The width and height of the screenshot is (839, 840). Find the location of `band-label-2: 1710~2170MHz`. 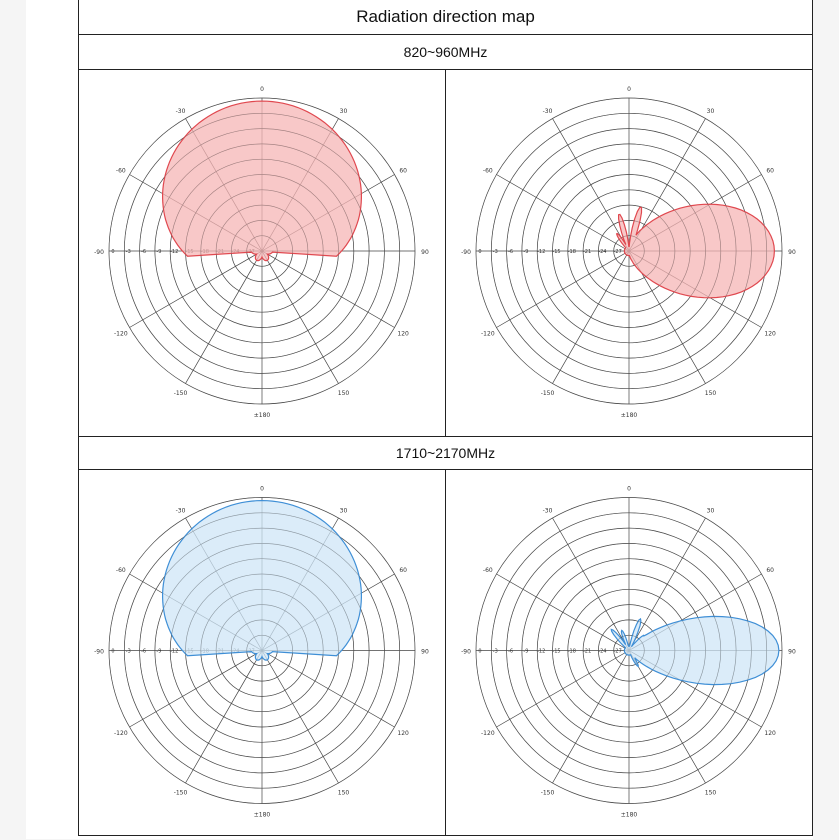

band-label-2: 1710~2170MHz is located at coordinates (445, 453).